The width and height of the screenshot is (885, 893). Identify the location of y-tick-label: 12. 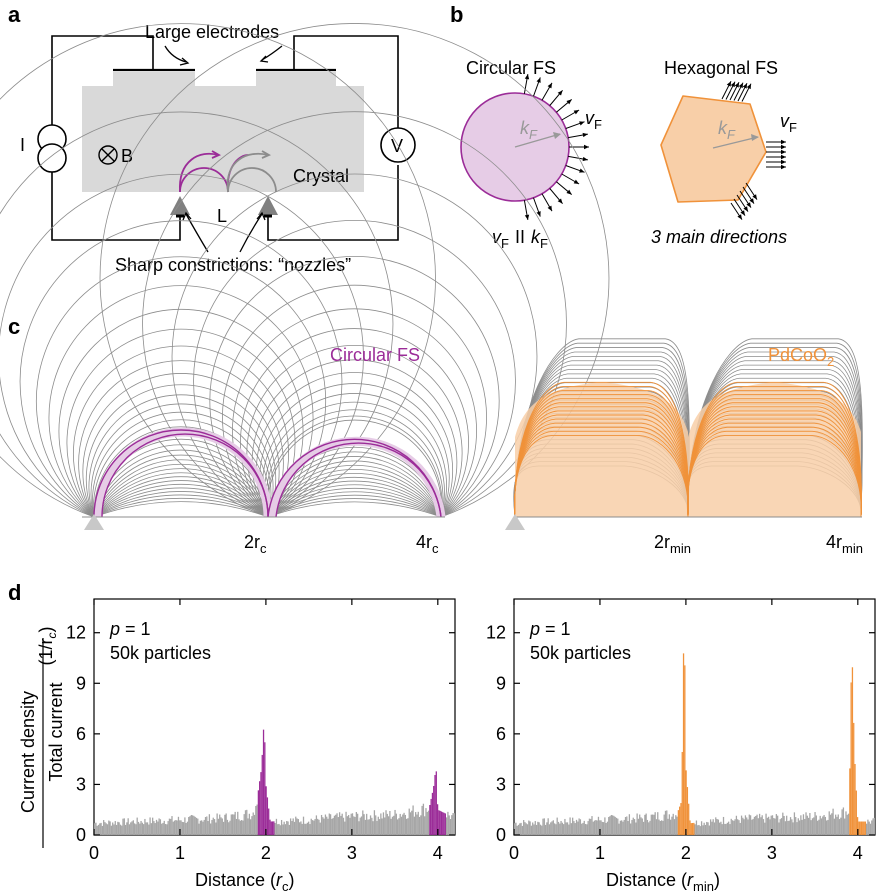
(496, 633).